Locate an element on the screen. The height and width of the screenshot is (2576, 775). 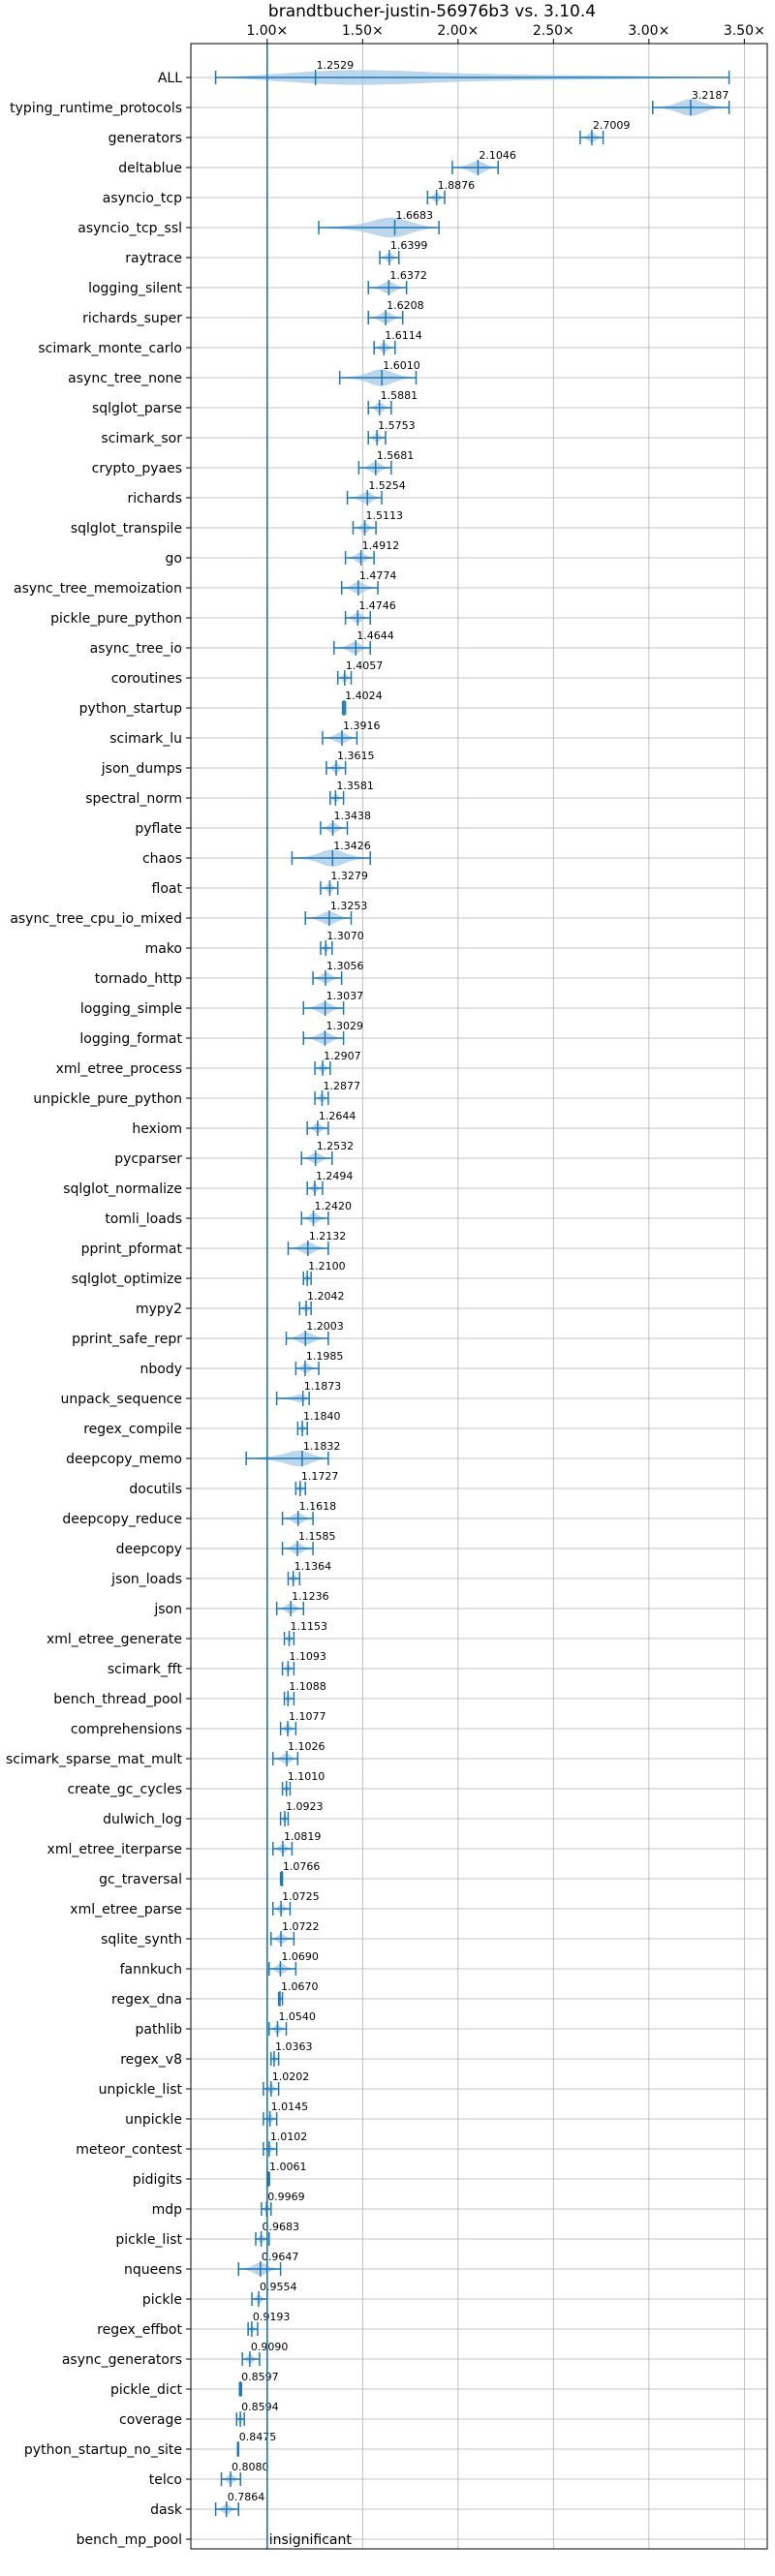
value-label: 1.1985 is located at coordinates (325, 1356).